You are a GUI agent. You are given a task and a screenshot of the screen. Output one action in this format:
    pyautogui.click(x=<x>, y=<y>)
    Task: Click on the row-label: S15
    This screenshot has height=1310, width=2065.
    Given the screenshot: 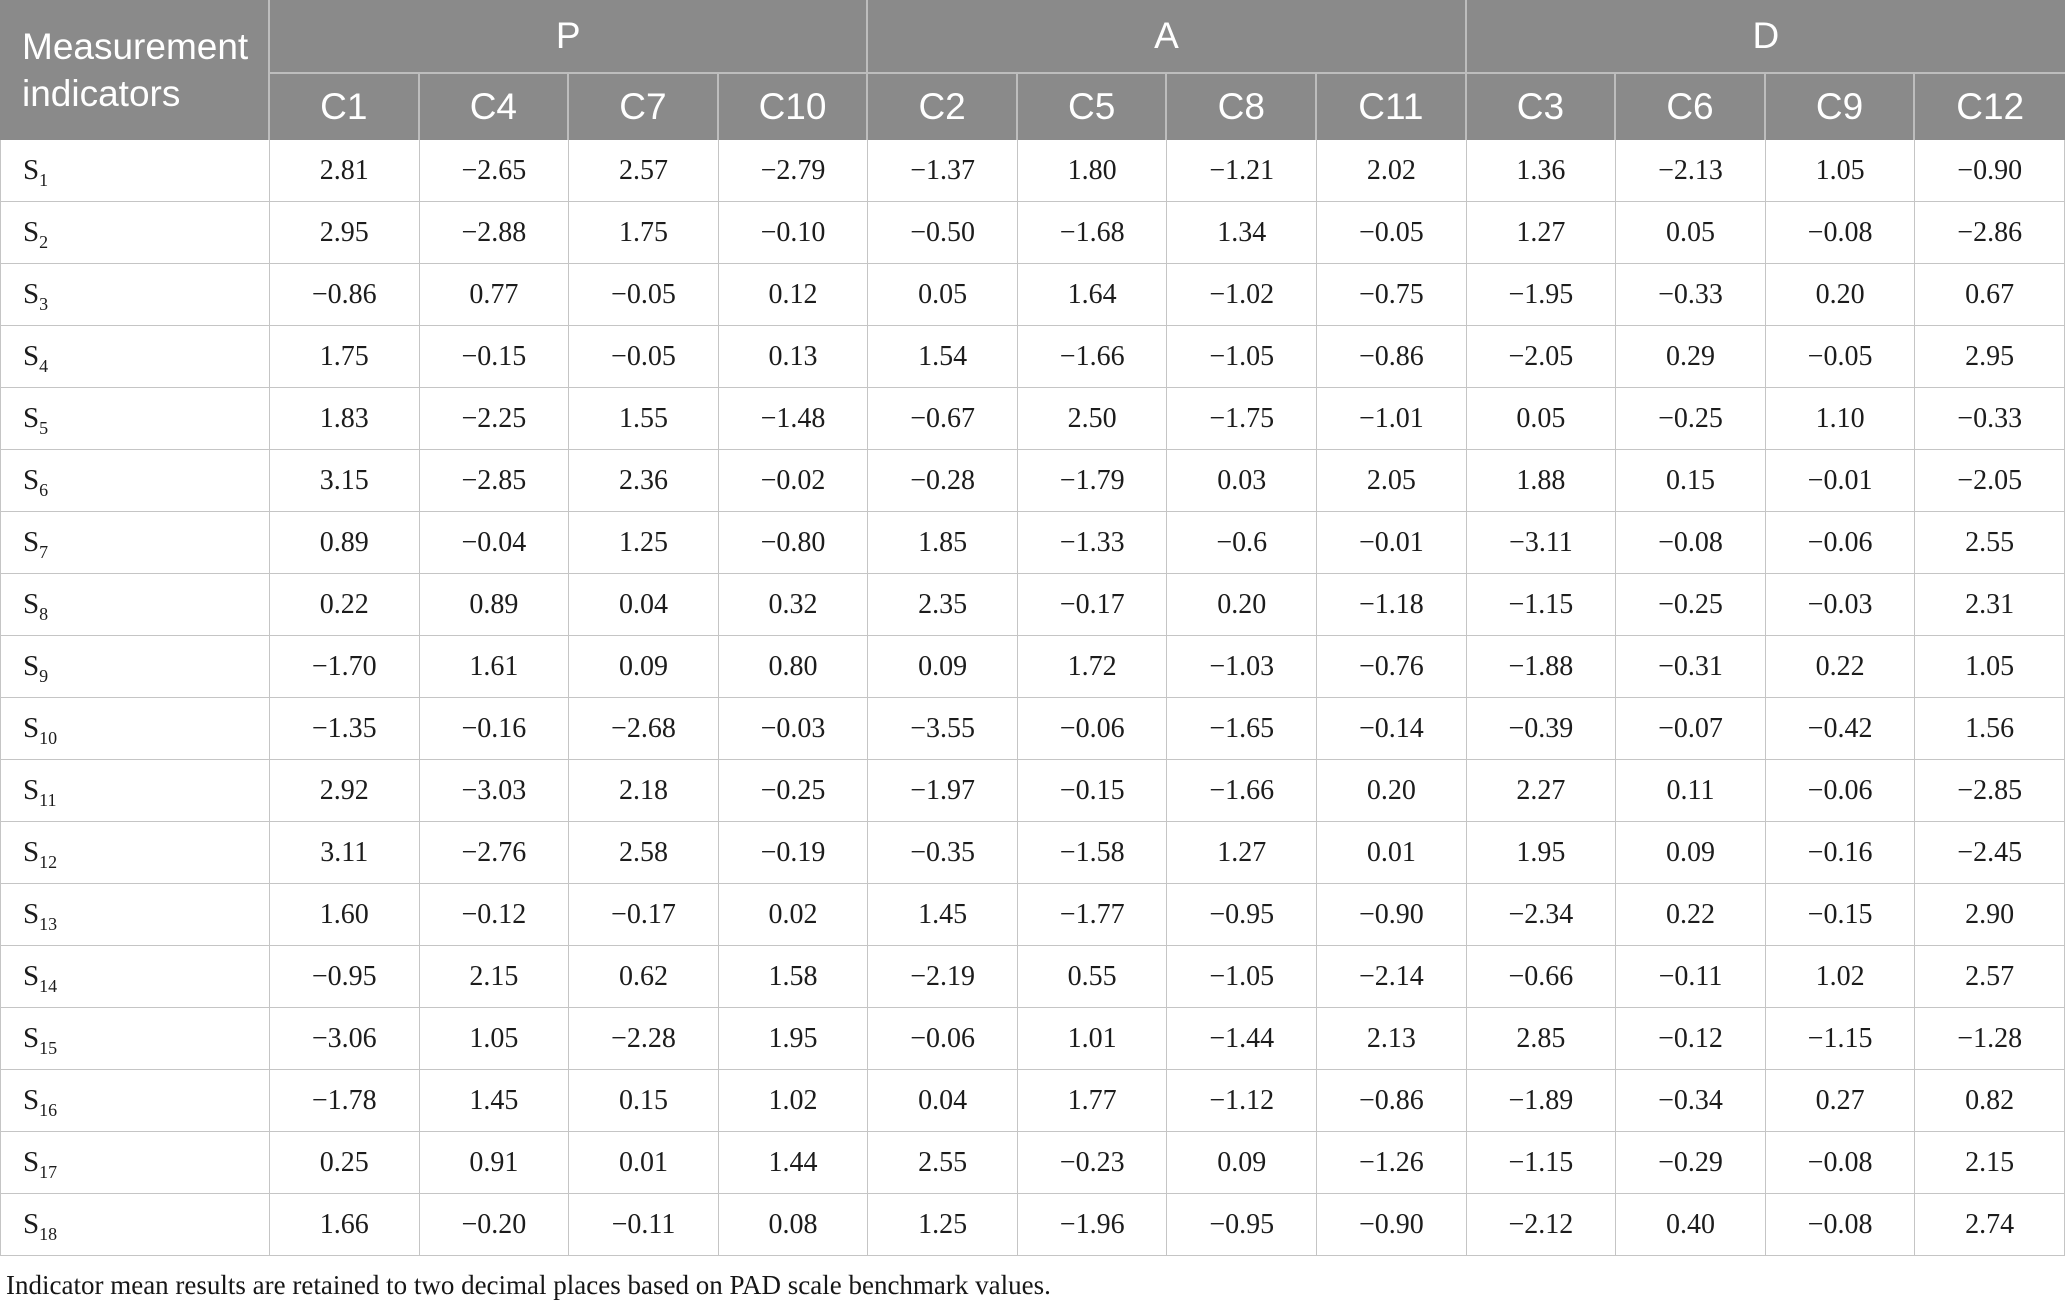 What is the action you would take?
    pyautogui.click(x=135, y=1039)
    